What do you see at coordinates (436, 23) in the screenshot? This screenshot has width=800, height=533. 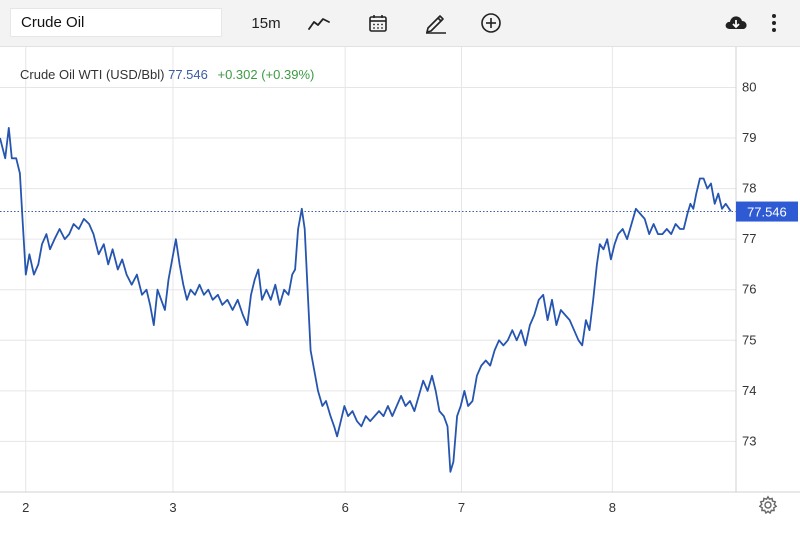 I see `draw-pencil-icon` at bounding box center [436, 23].